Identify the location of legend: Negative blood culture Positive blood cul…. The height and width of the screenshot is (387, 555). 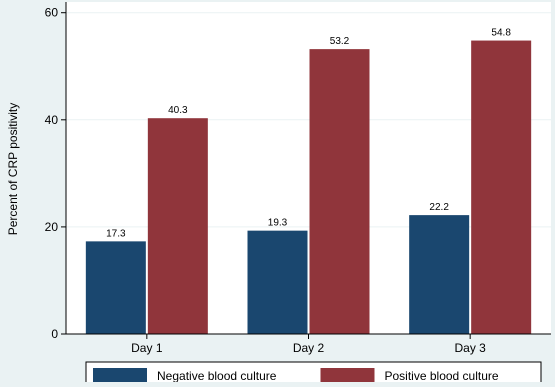
(313, 374).